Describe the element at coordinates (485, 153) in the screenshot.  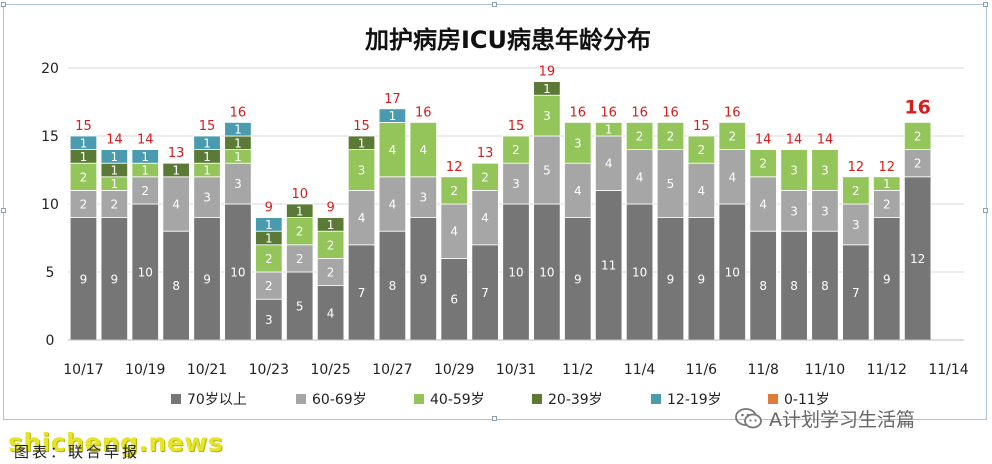
I see `bar-total-label: 13` at that location.